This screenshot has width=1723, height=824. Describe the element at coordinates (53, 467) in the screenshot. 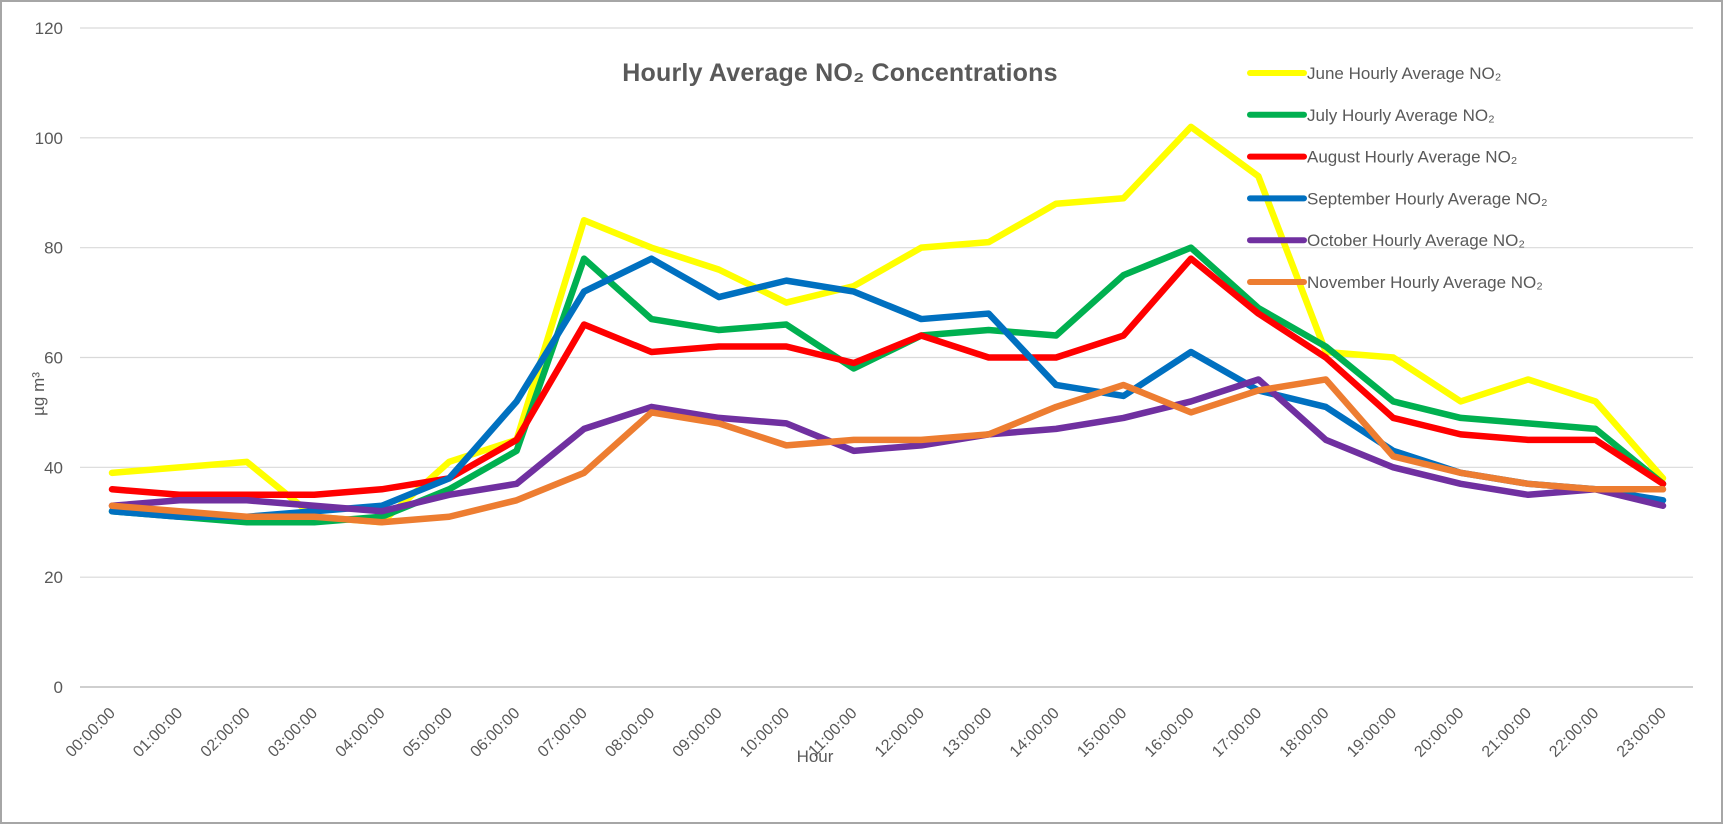

I see `y-axis-tick-label: 40` at that location.